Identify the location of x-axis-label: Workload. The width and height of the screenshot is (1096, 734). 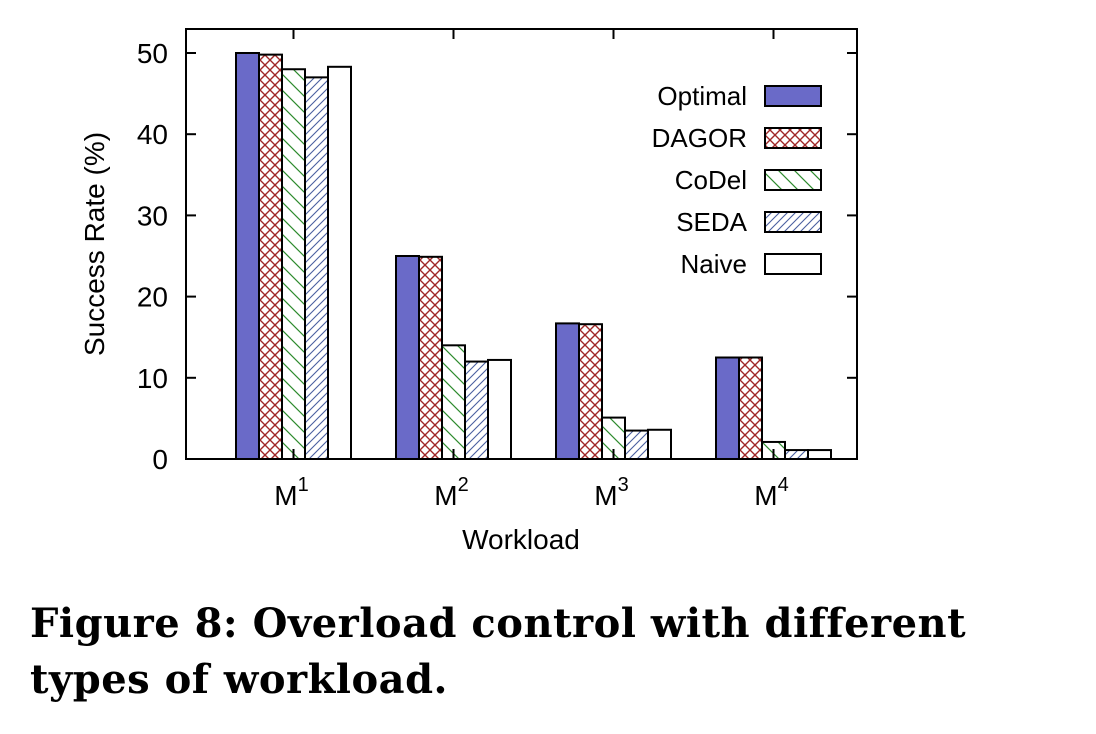
(521, 539).